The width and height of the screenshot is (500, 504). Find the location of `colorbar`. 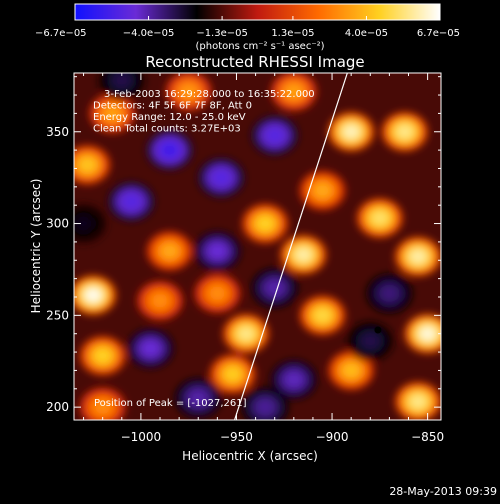

colorbar is located at coordinates (257, 12).